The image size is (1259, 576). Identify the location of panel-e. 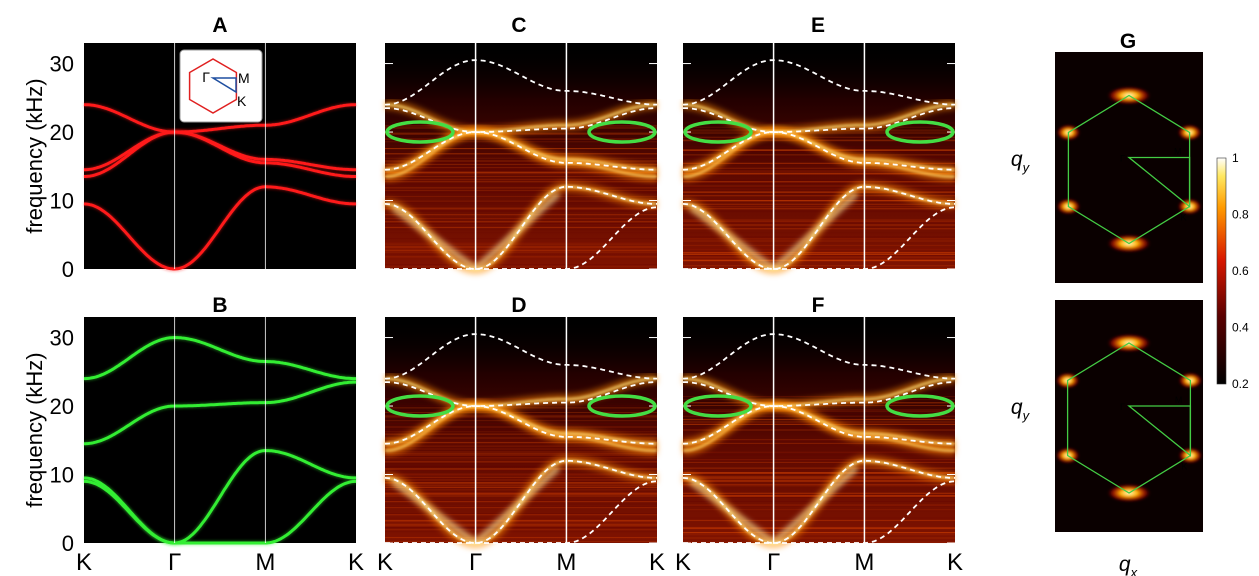
(819, 158).